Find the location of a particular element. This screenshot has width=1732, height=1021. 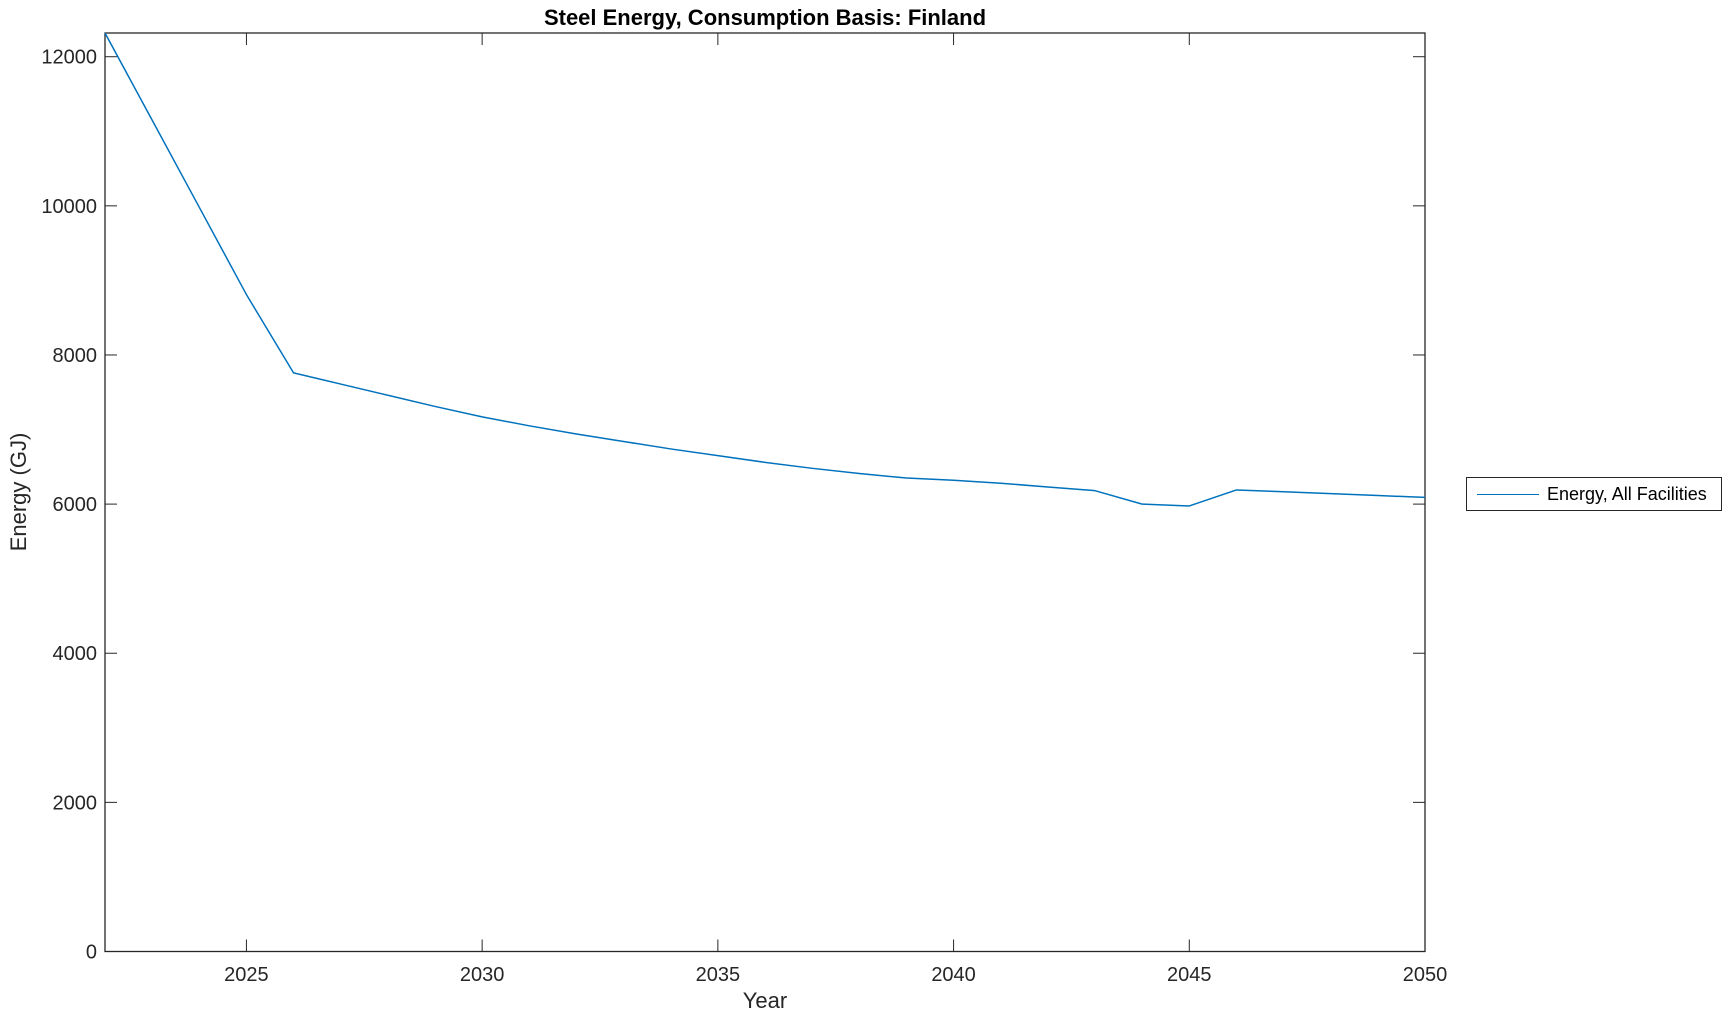

legend: Energy, All Facilities is located at coordinates (1594, 494).